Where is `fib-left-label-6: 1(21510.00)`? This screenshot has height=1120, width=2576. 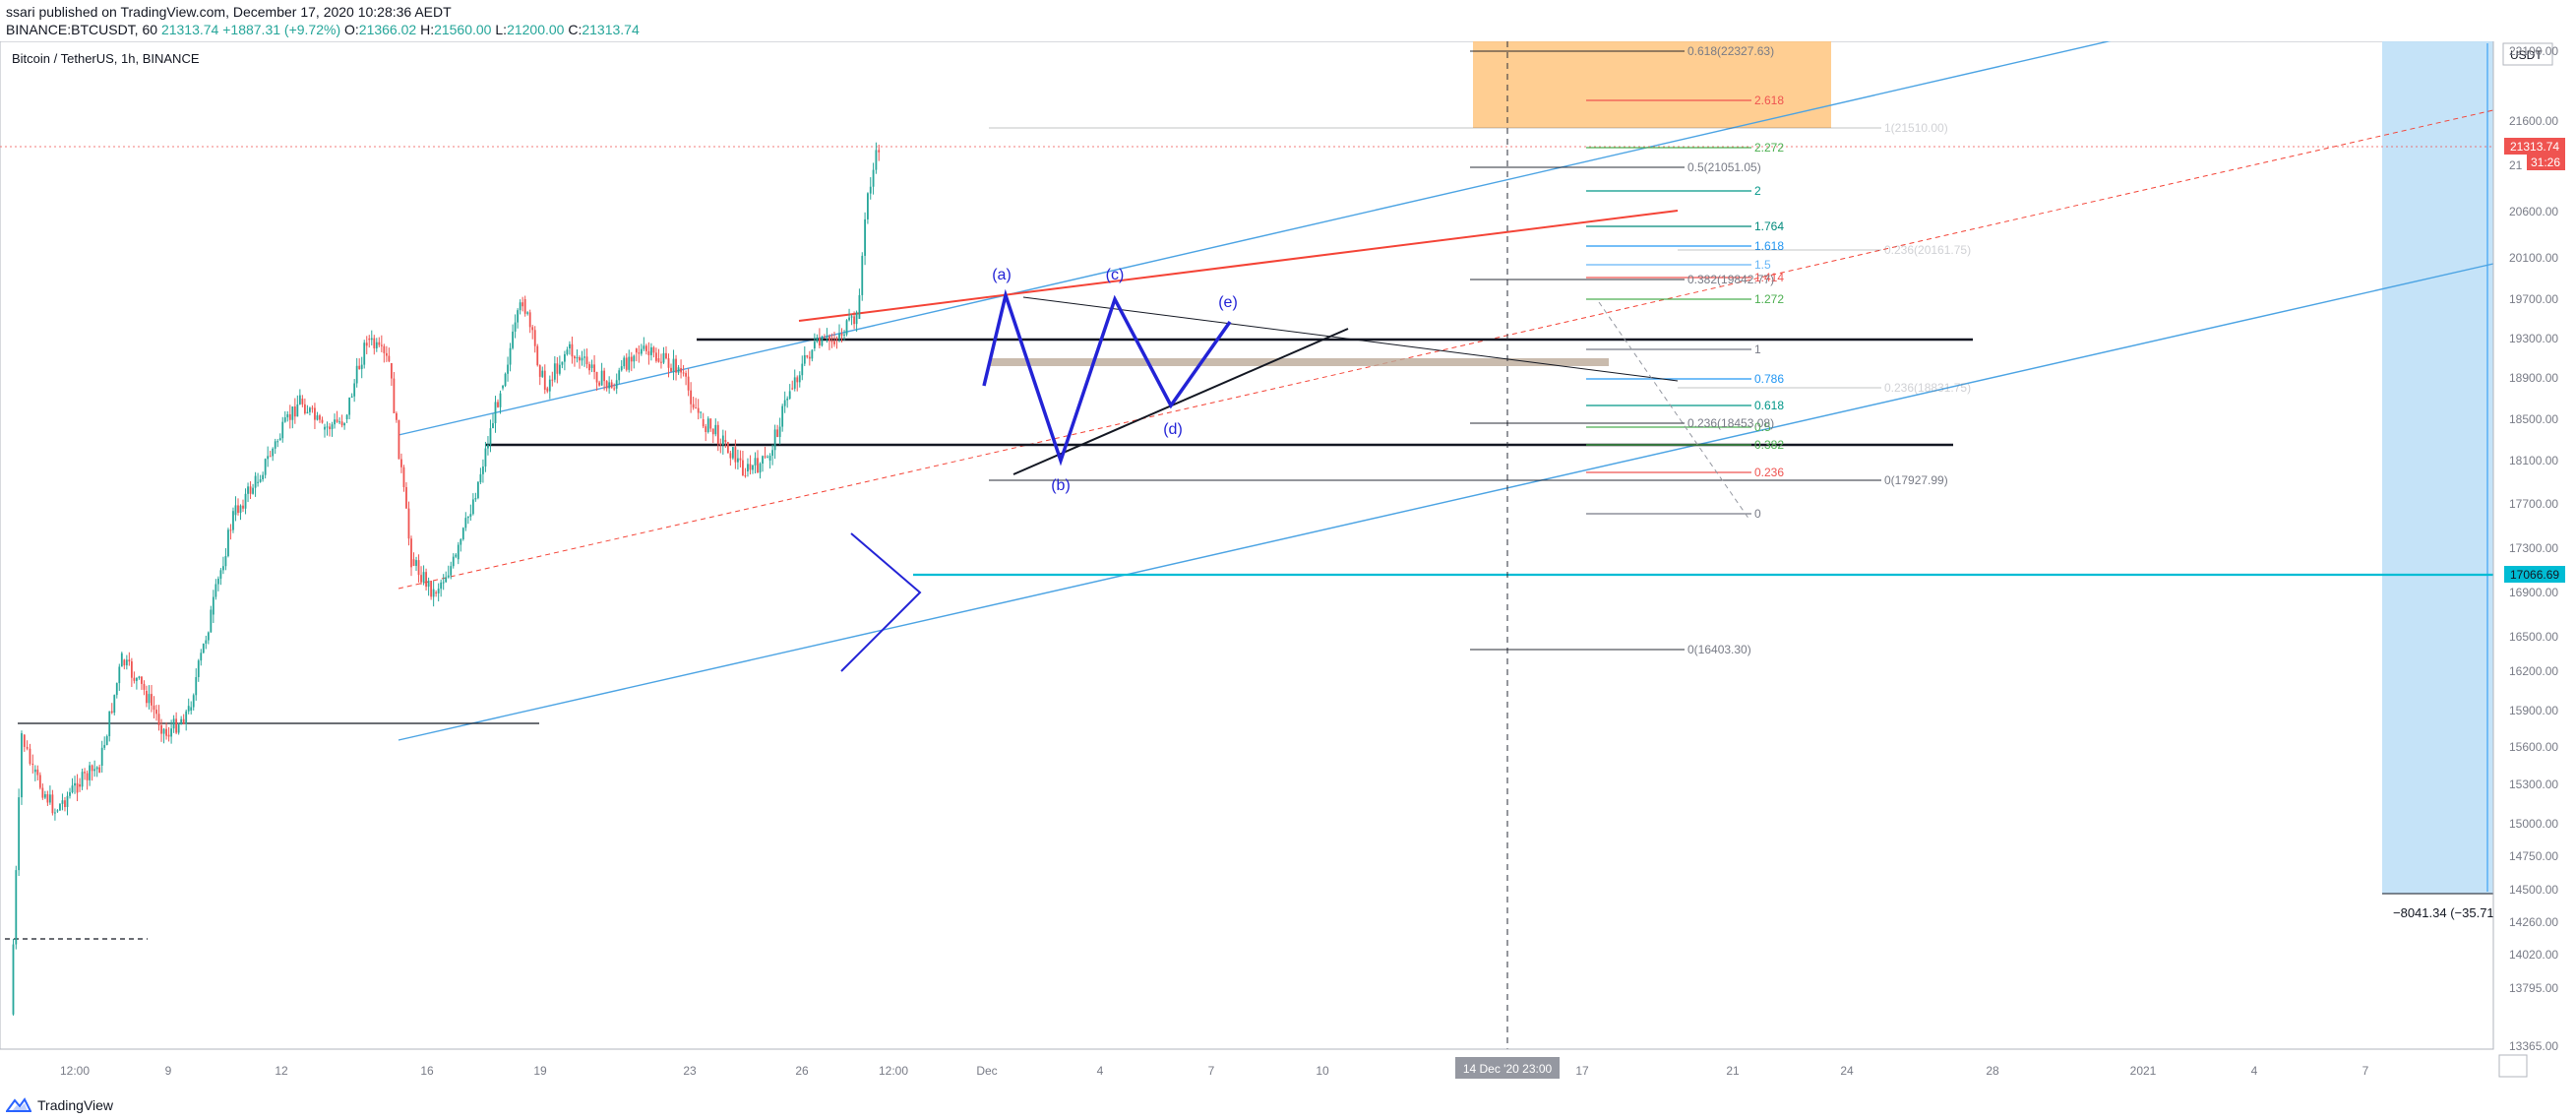 fib-left-label-6: 1(21510.00) is located at coordinates (1916, 128).